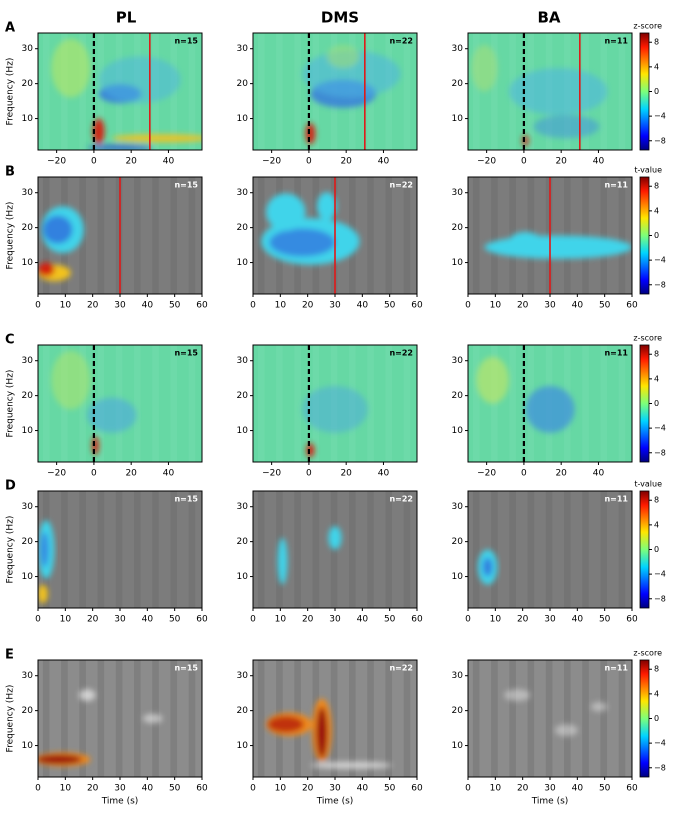 The width and height of the screenshot is (673, 822). Describe the element at coordinates (11, 236) in the screenshot. I see `y-axis-label: Frequency (Hz)` at that location.